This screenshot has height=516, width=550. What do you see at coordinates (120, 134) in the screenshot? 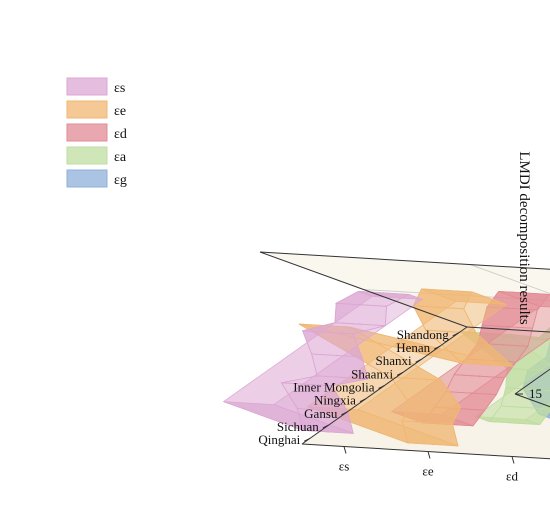
I see `legend-label: εd` at bounding box center [120, 134].